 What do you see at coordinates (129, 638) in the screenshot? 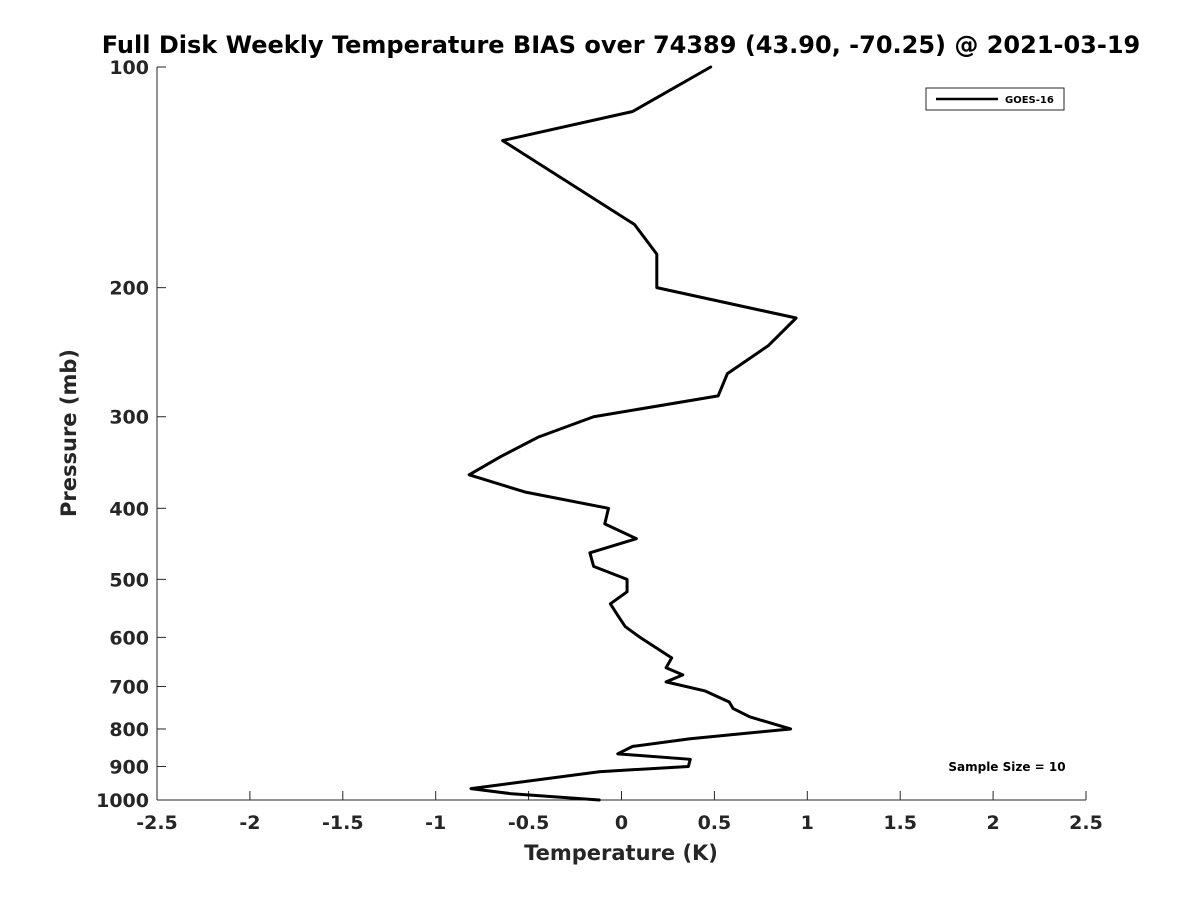
I see `y-tick-label: 600` at bounding box center [129, 638].